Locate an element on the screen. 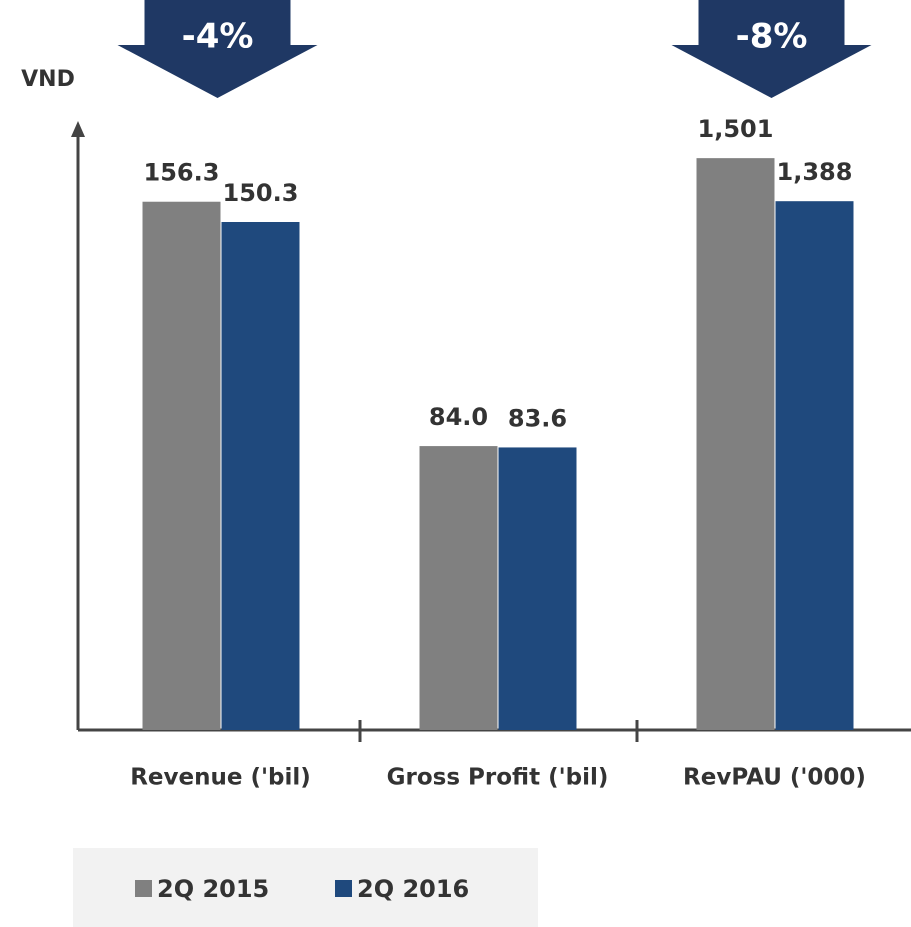  legend-label: 2Q 2015 is located at coordinates (213, 889).